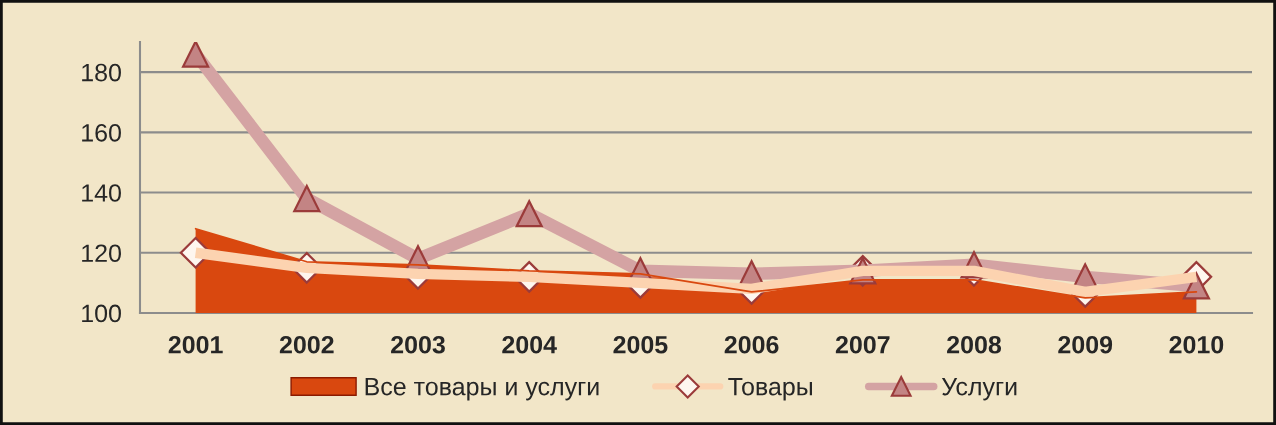  I want to click on legend-label: Услуги, so click(979, 389).